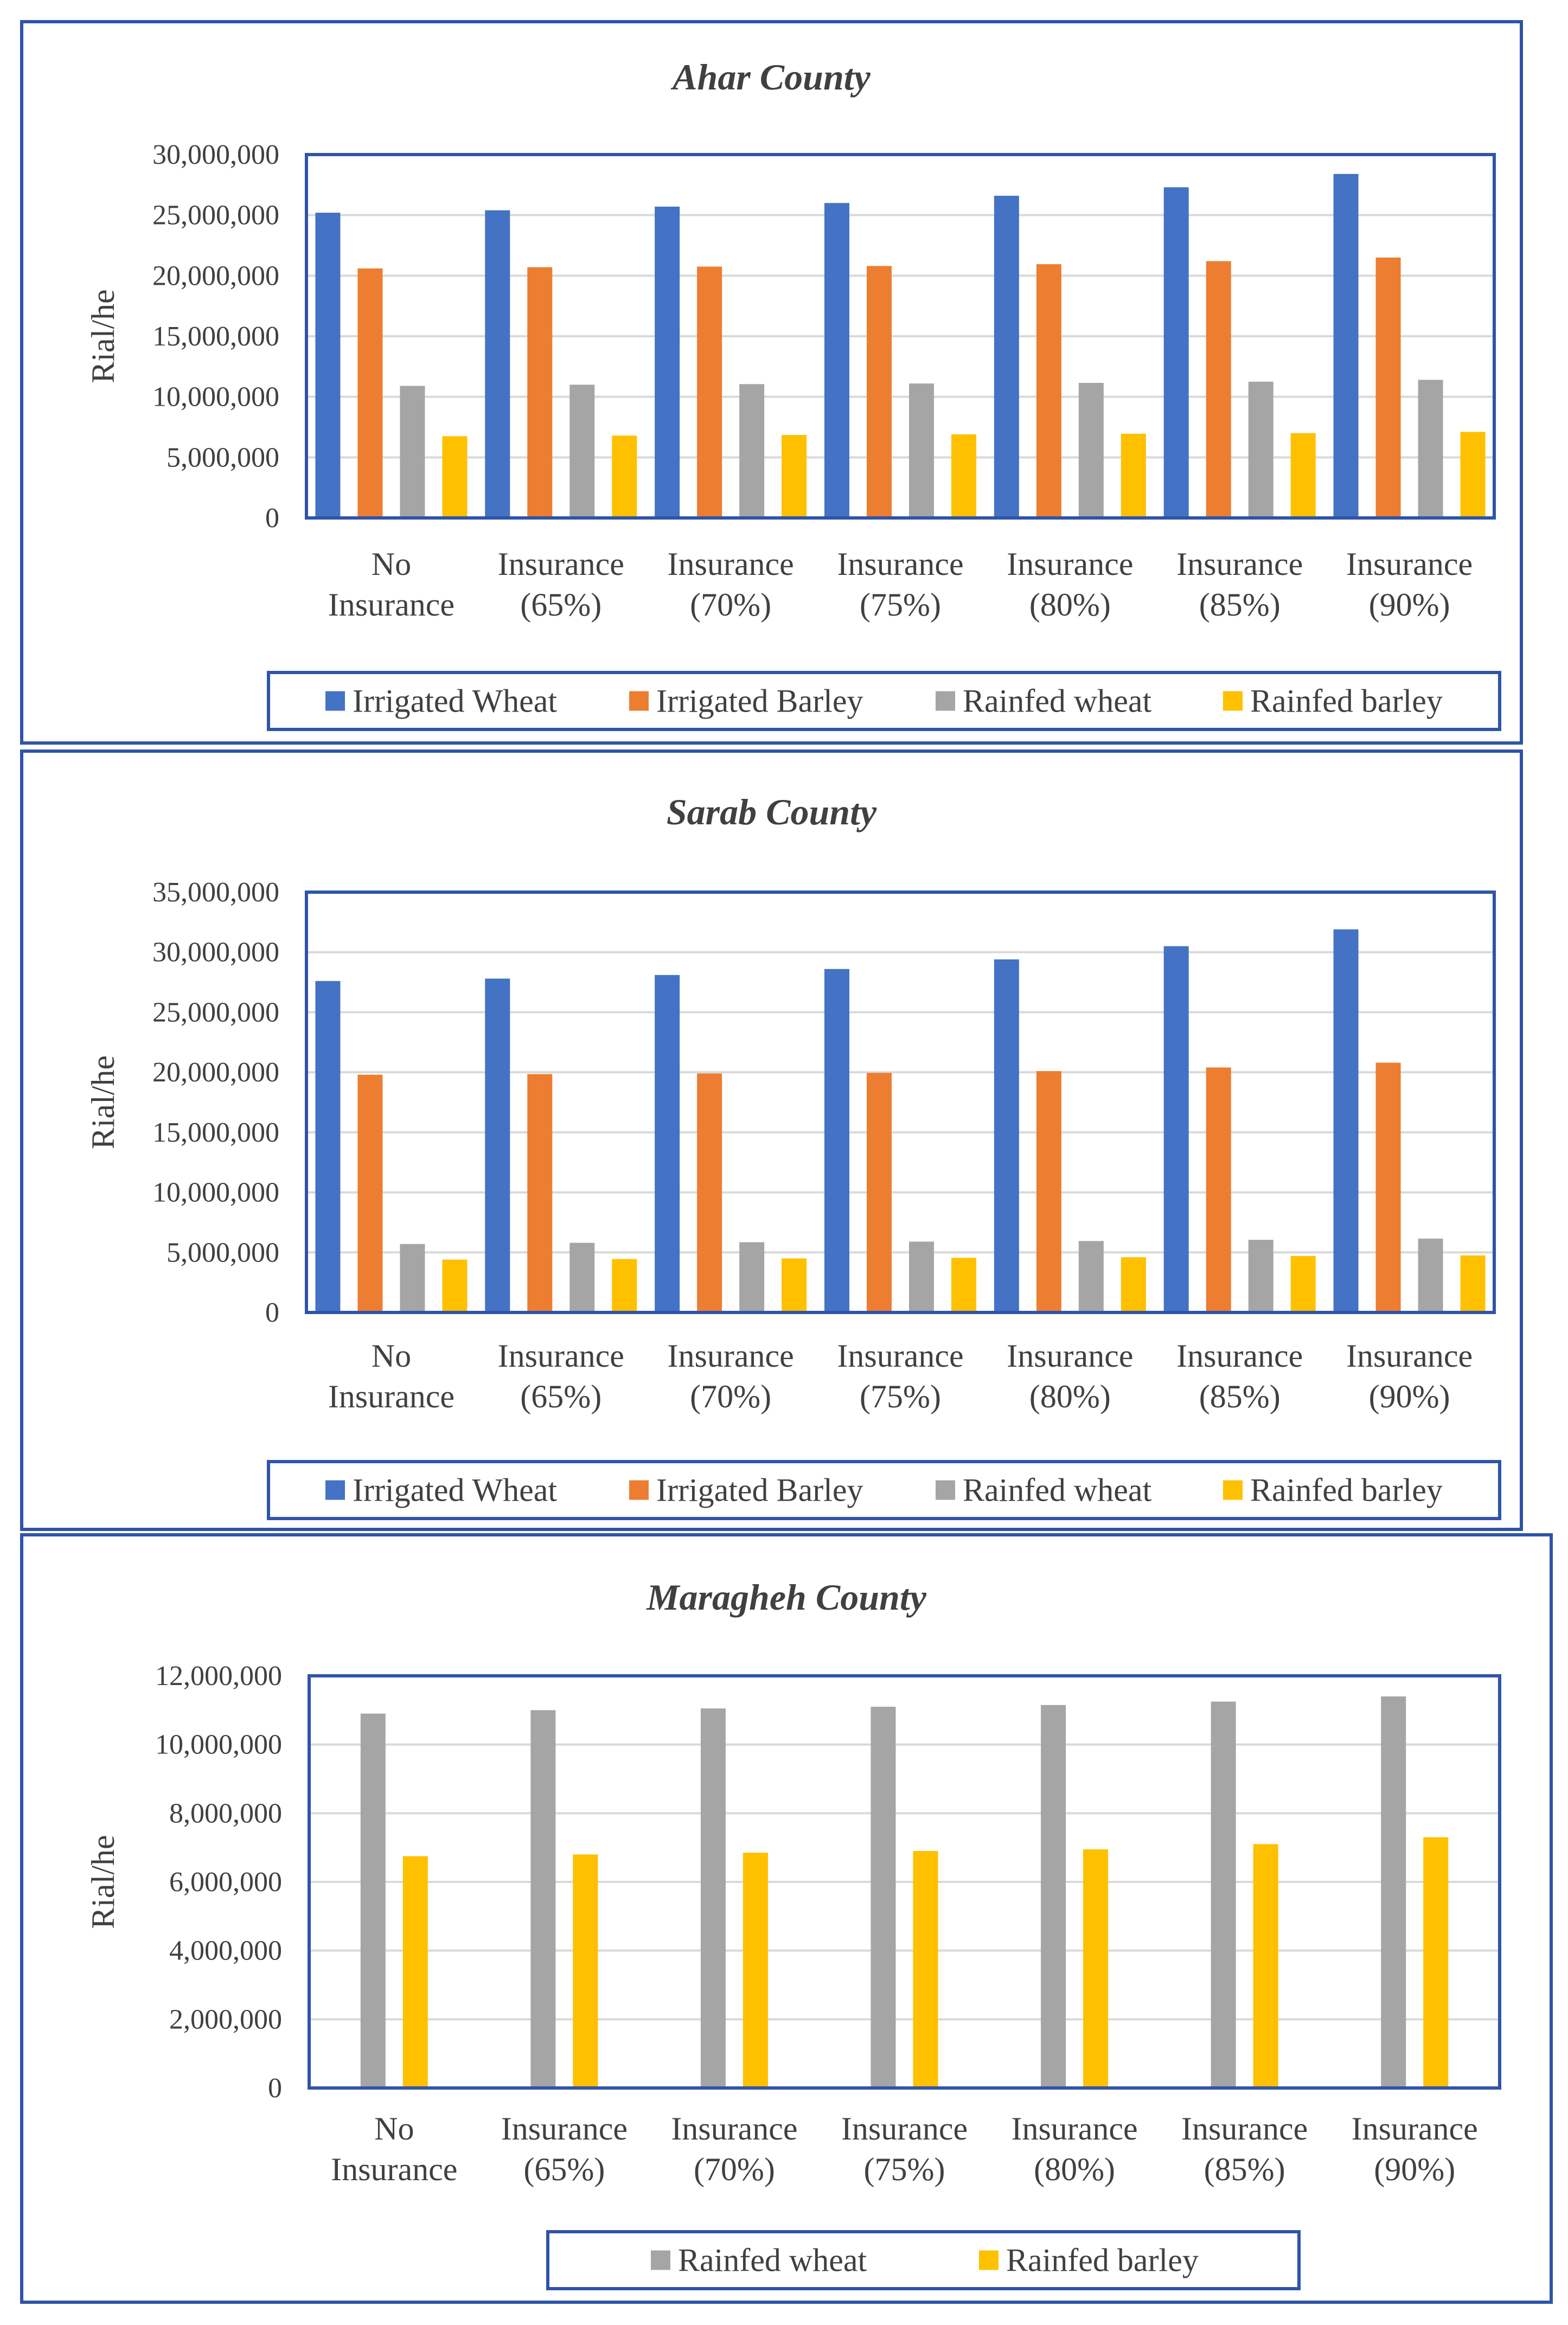  Describe the element at coordinates (272, 1312) in the screenshot. I see `y-tick-label: 0` at that location.